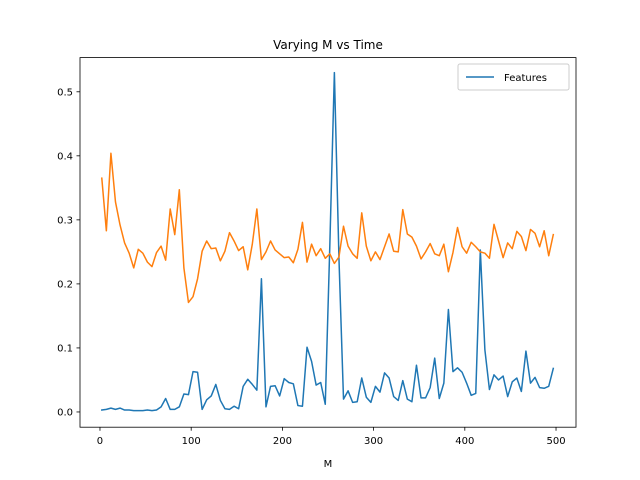 The width and height of the screenshot is (640, 480). I want to click on chart-title: Varying M vs Time, so click(328, 45).